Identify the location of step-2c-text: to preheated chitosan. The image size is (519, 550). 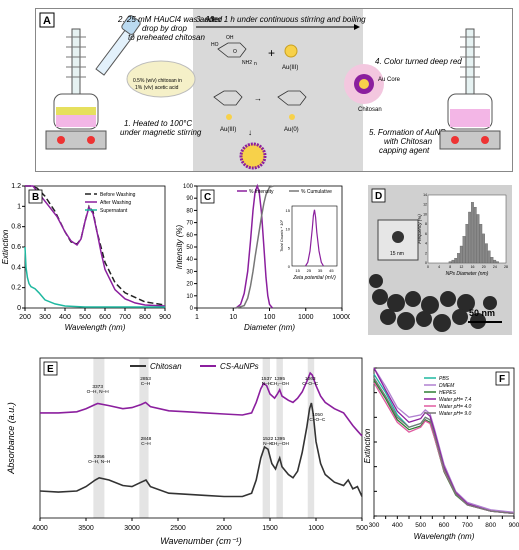
(166, 37).